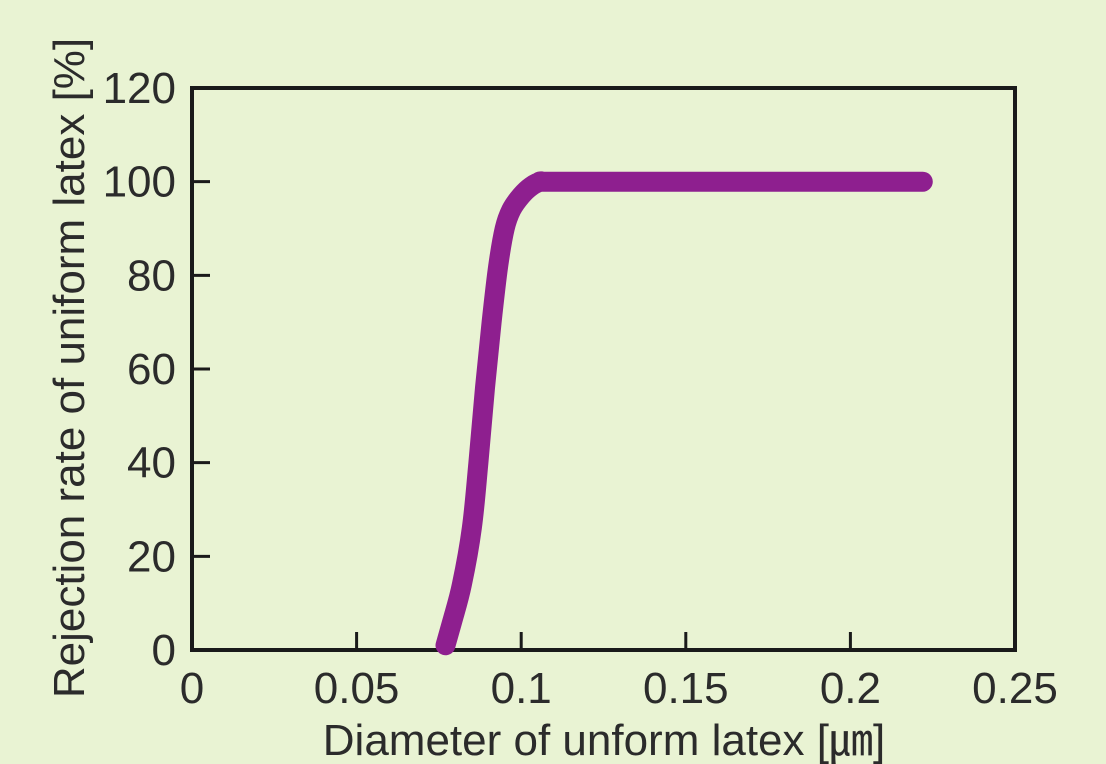 The image size is (1106, 764). I want to click on x-tick-label: 0.15, so click(686, 688).